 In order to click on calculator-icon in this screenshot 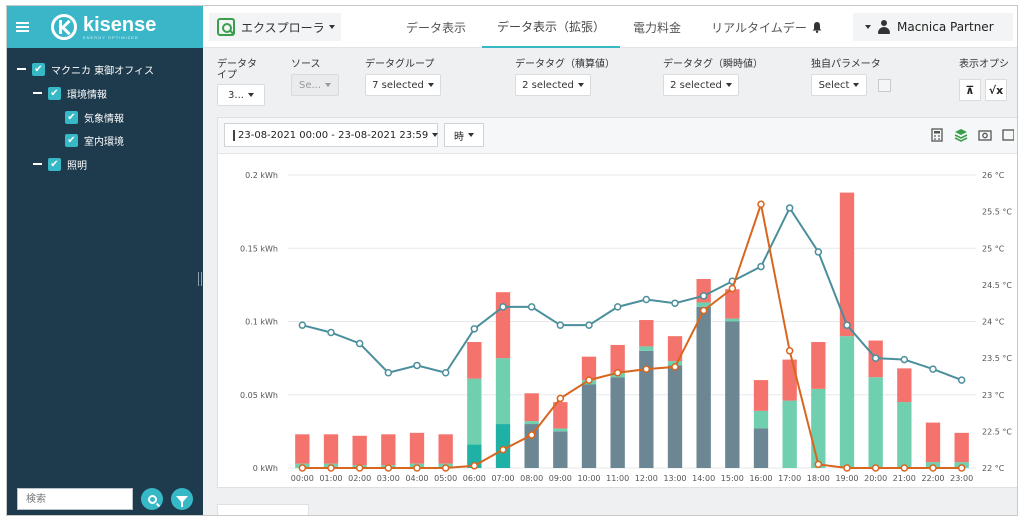, I will do `click(937, 135)`.